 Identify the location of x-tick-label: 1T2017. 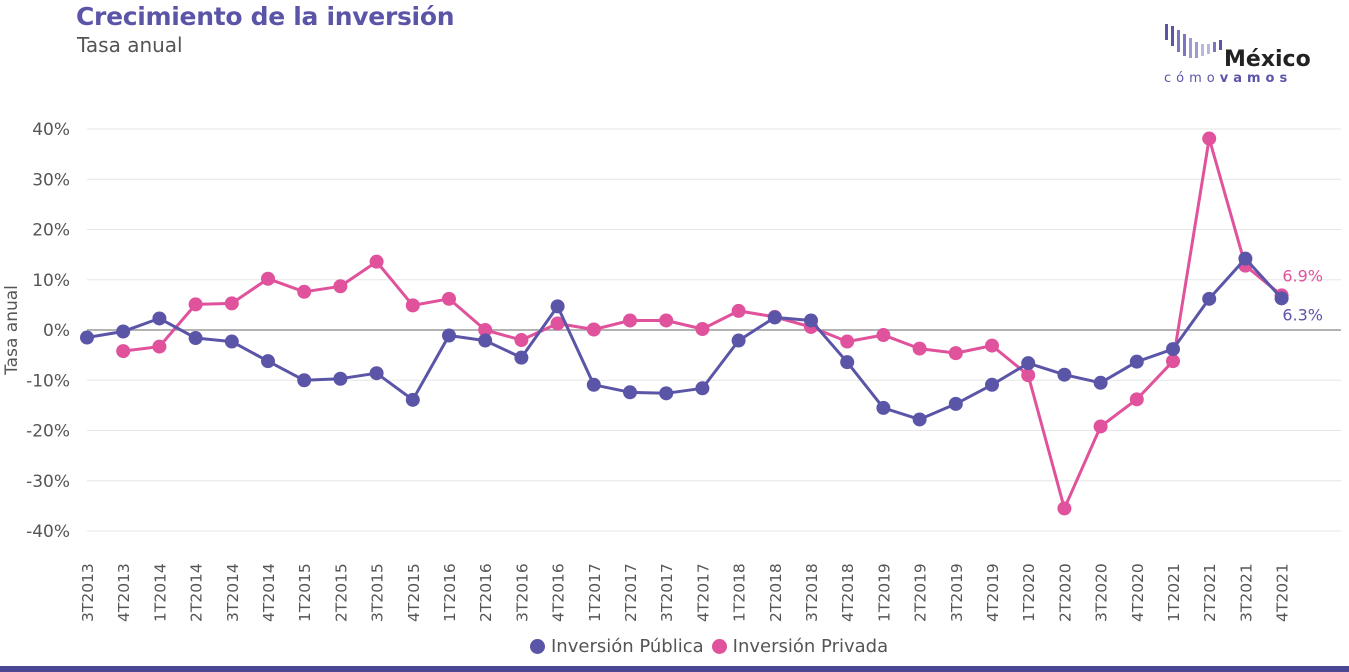
(595, 592).